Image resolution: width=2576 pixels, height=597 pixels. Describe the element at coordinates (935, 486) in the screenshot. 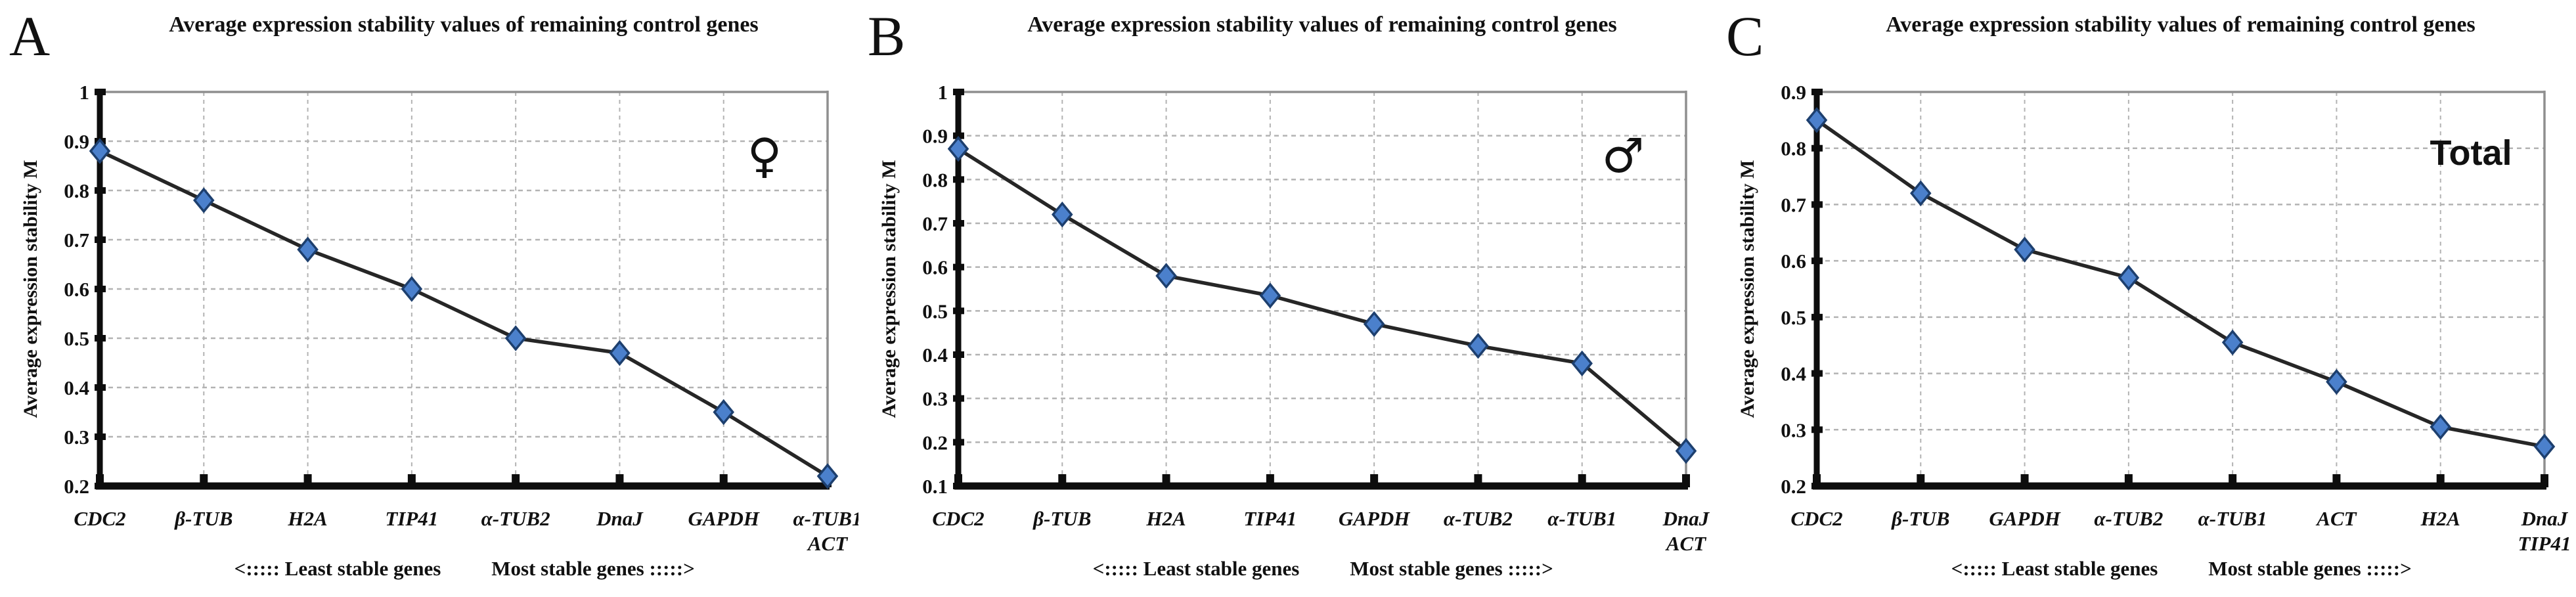

I see `y-tick-label: 0.1` at that location.